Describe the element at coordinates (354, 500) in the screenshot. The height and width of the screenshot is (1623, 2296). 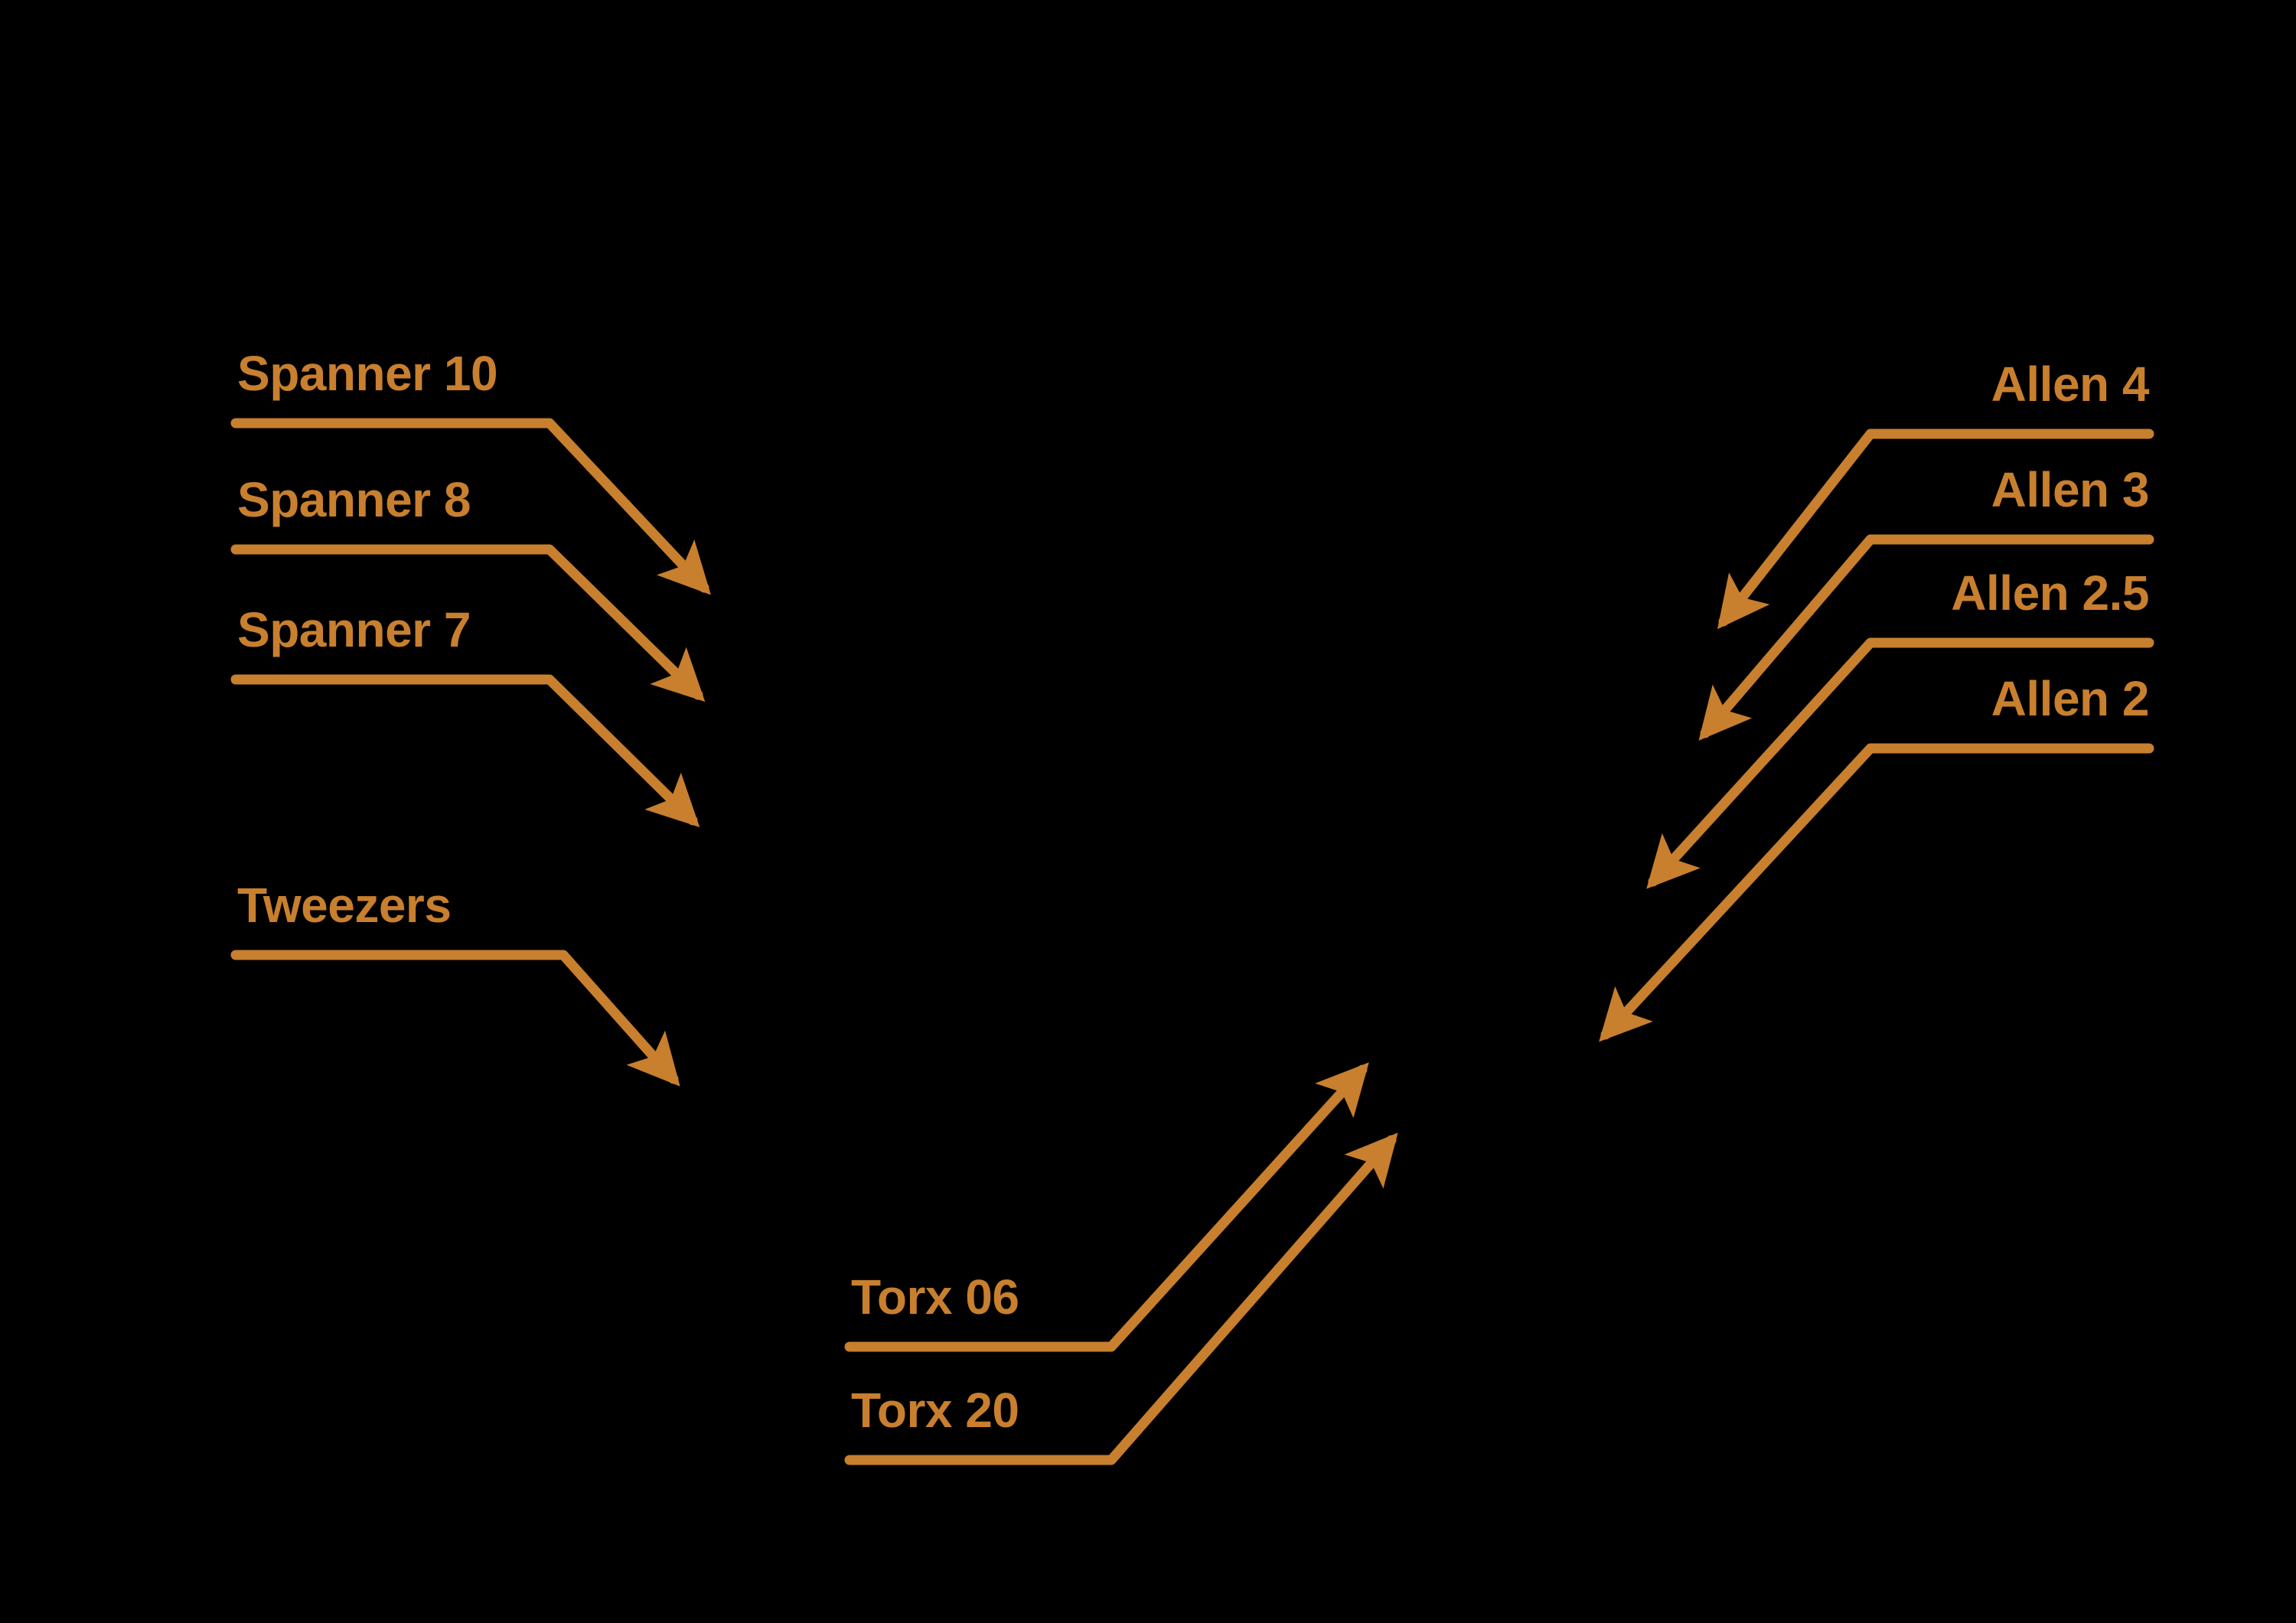
I see `callout-label-spanner-8: Spanner 8` at that location.